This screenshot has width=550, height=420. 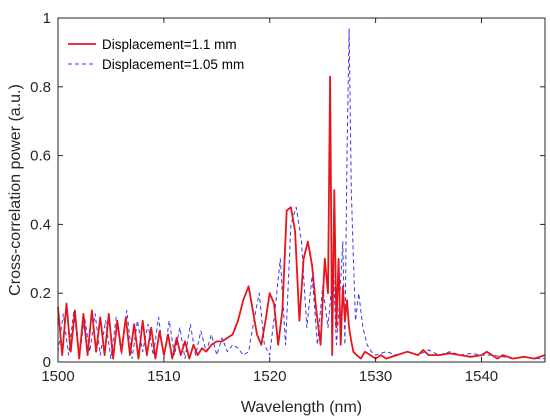 I want to click on y-tick-label: 0.4, so click(x=40, y=224).